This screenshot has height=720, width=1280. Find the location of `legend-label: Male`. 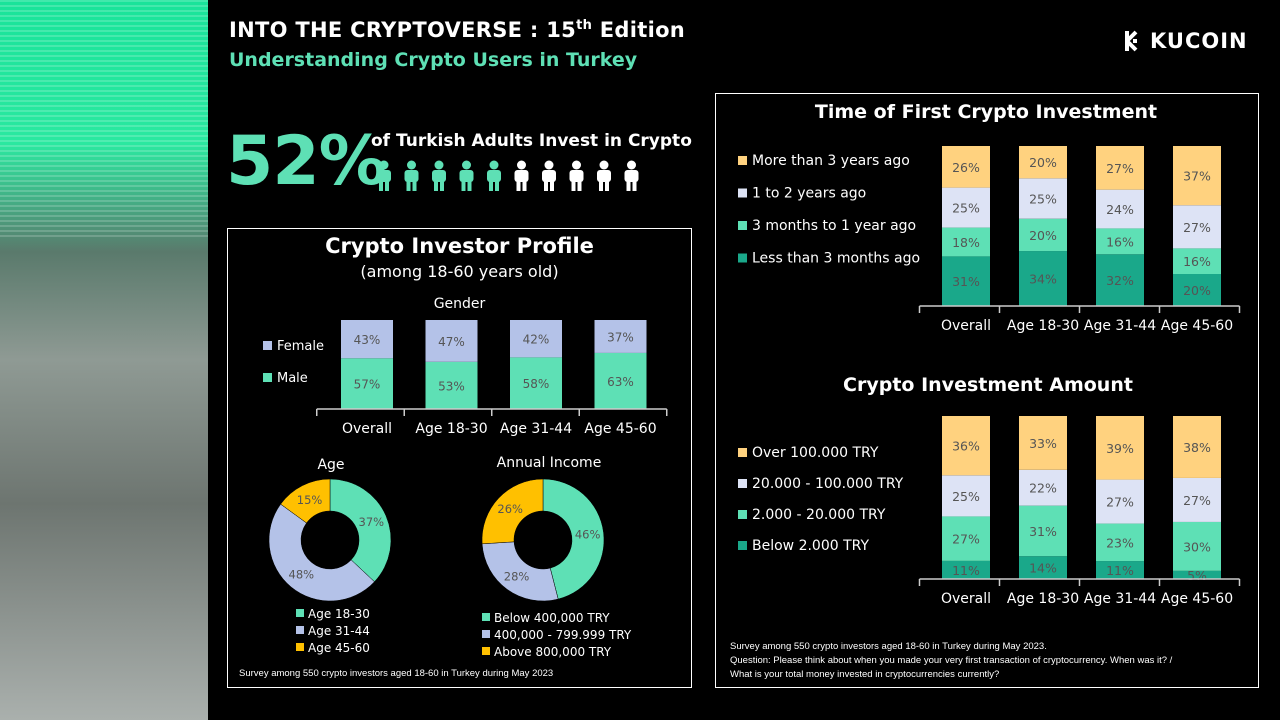

legend-label: Male is located at coordinates (292, 378).